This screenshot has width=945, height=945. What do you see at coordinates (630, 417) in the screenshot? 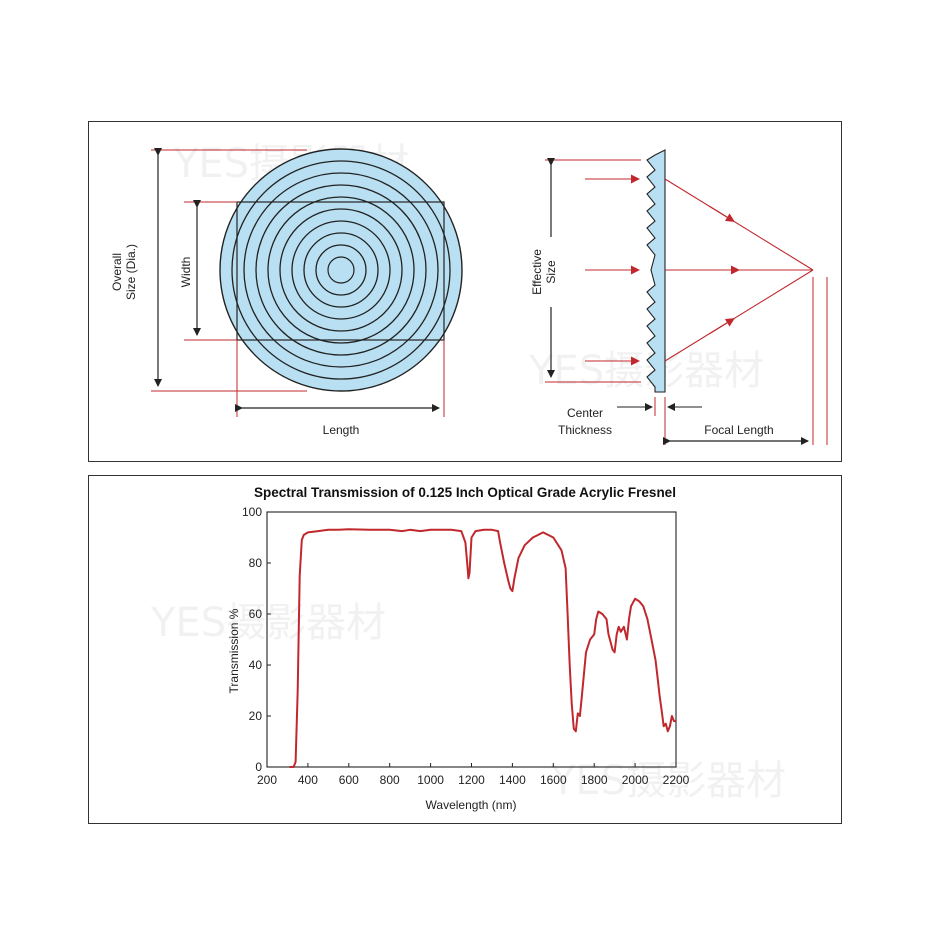
I see `center-thickness-dimension: Center Thickness` at bounding box center [630, 417].